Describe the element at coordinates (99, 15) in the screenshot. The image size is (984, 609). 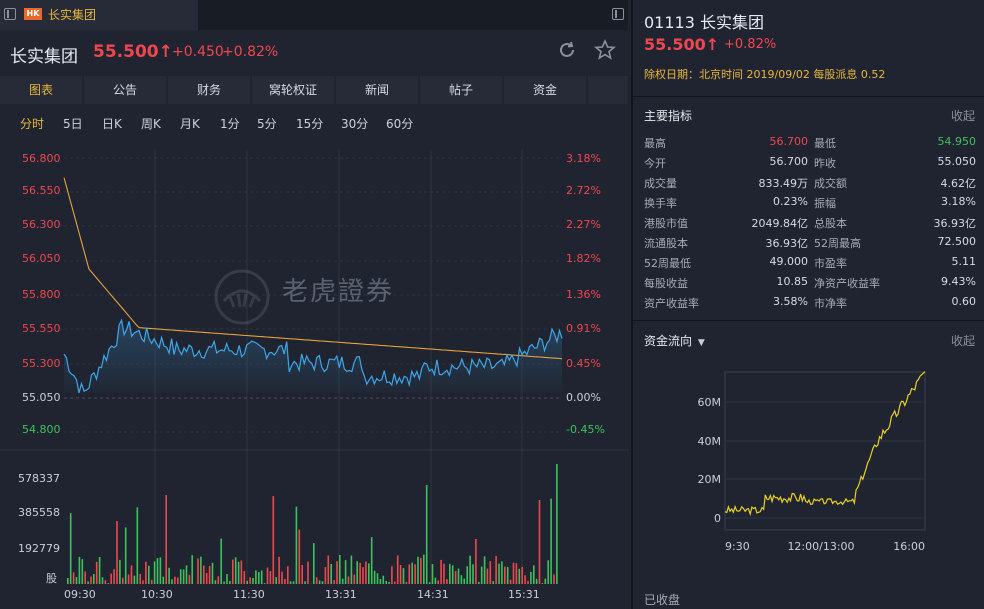
I see `tab-stock: HK 长实集团` at that location.